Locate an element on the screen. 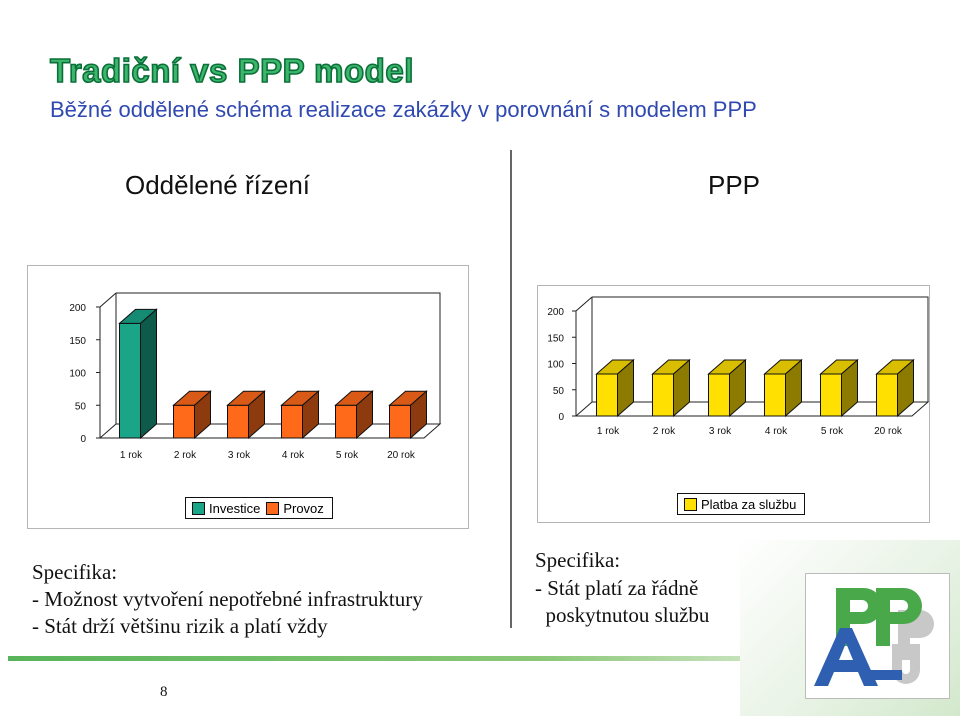 This screenshot has height=716, width=960. footer-rule is located at coordinates (391, 658).